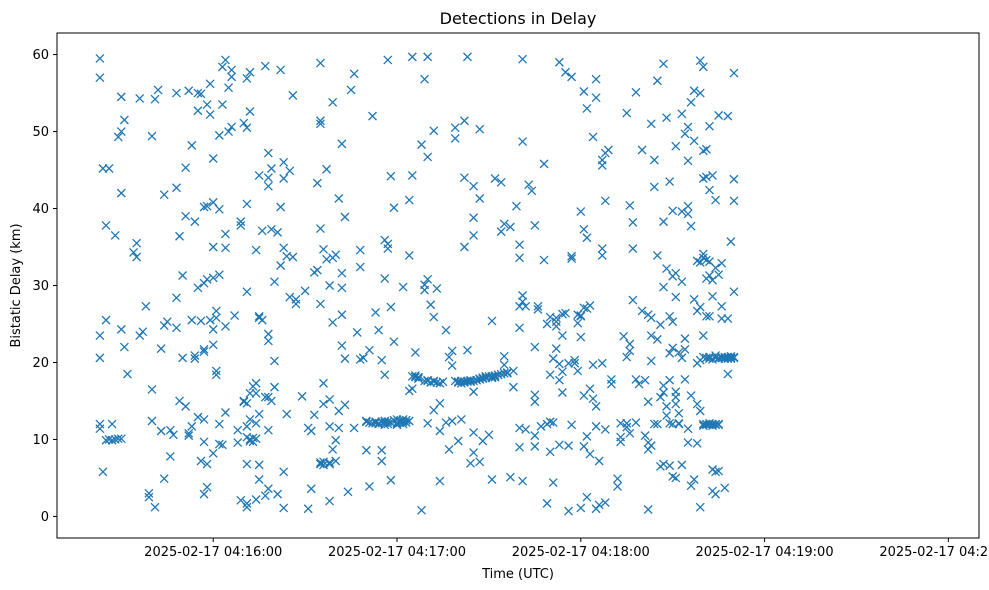 The height and width of the screenshot is (590, 989). What do you see at coordinates (40, 286) in the screenshot?
I see `y-tick-label: 30` at bounding box center [40, 286].